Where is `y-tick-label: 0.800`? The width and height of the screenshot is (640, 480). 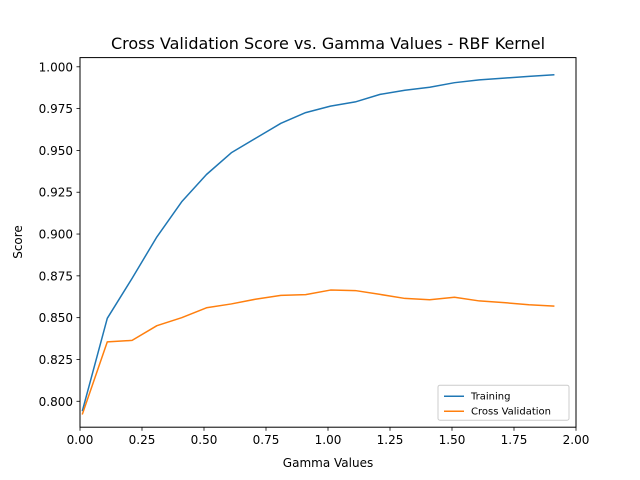
y-tick-label: 0.800 is located at coordinates (56, 402).